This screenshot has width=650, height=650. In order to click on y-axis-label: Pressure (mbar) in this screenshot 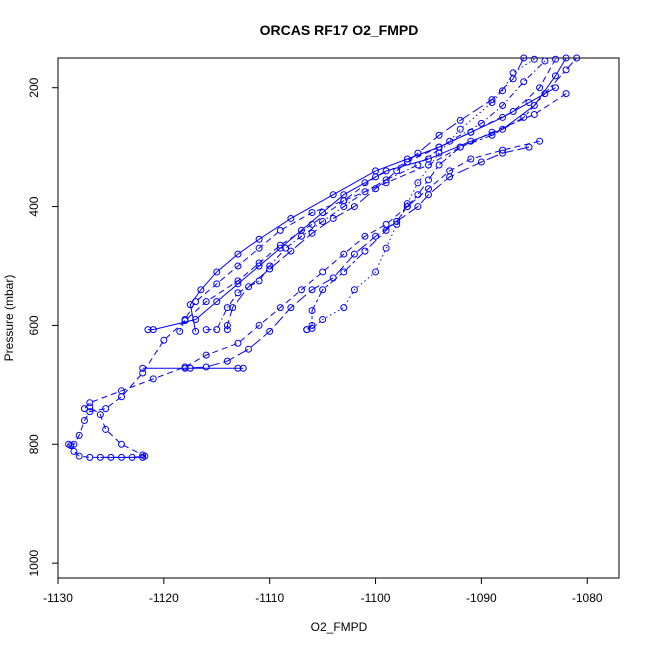, I will do `click(9, 318)`.